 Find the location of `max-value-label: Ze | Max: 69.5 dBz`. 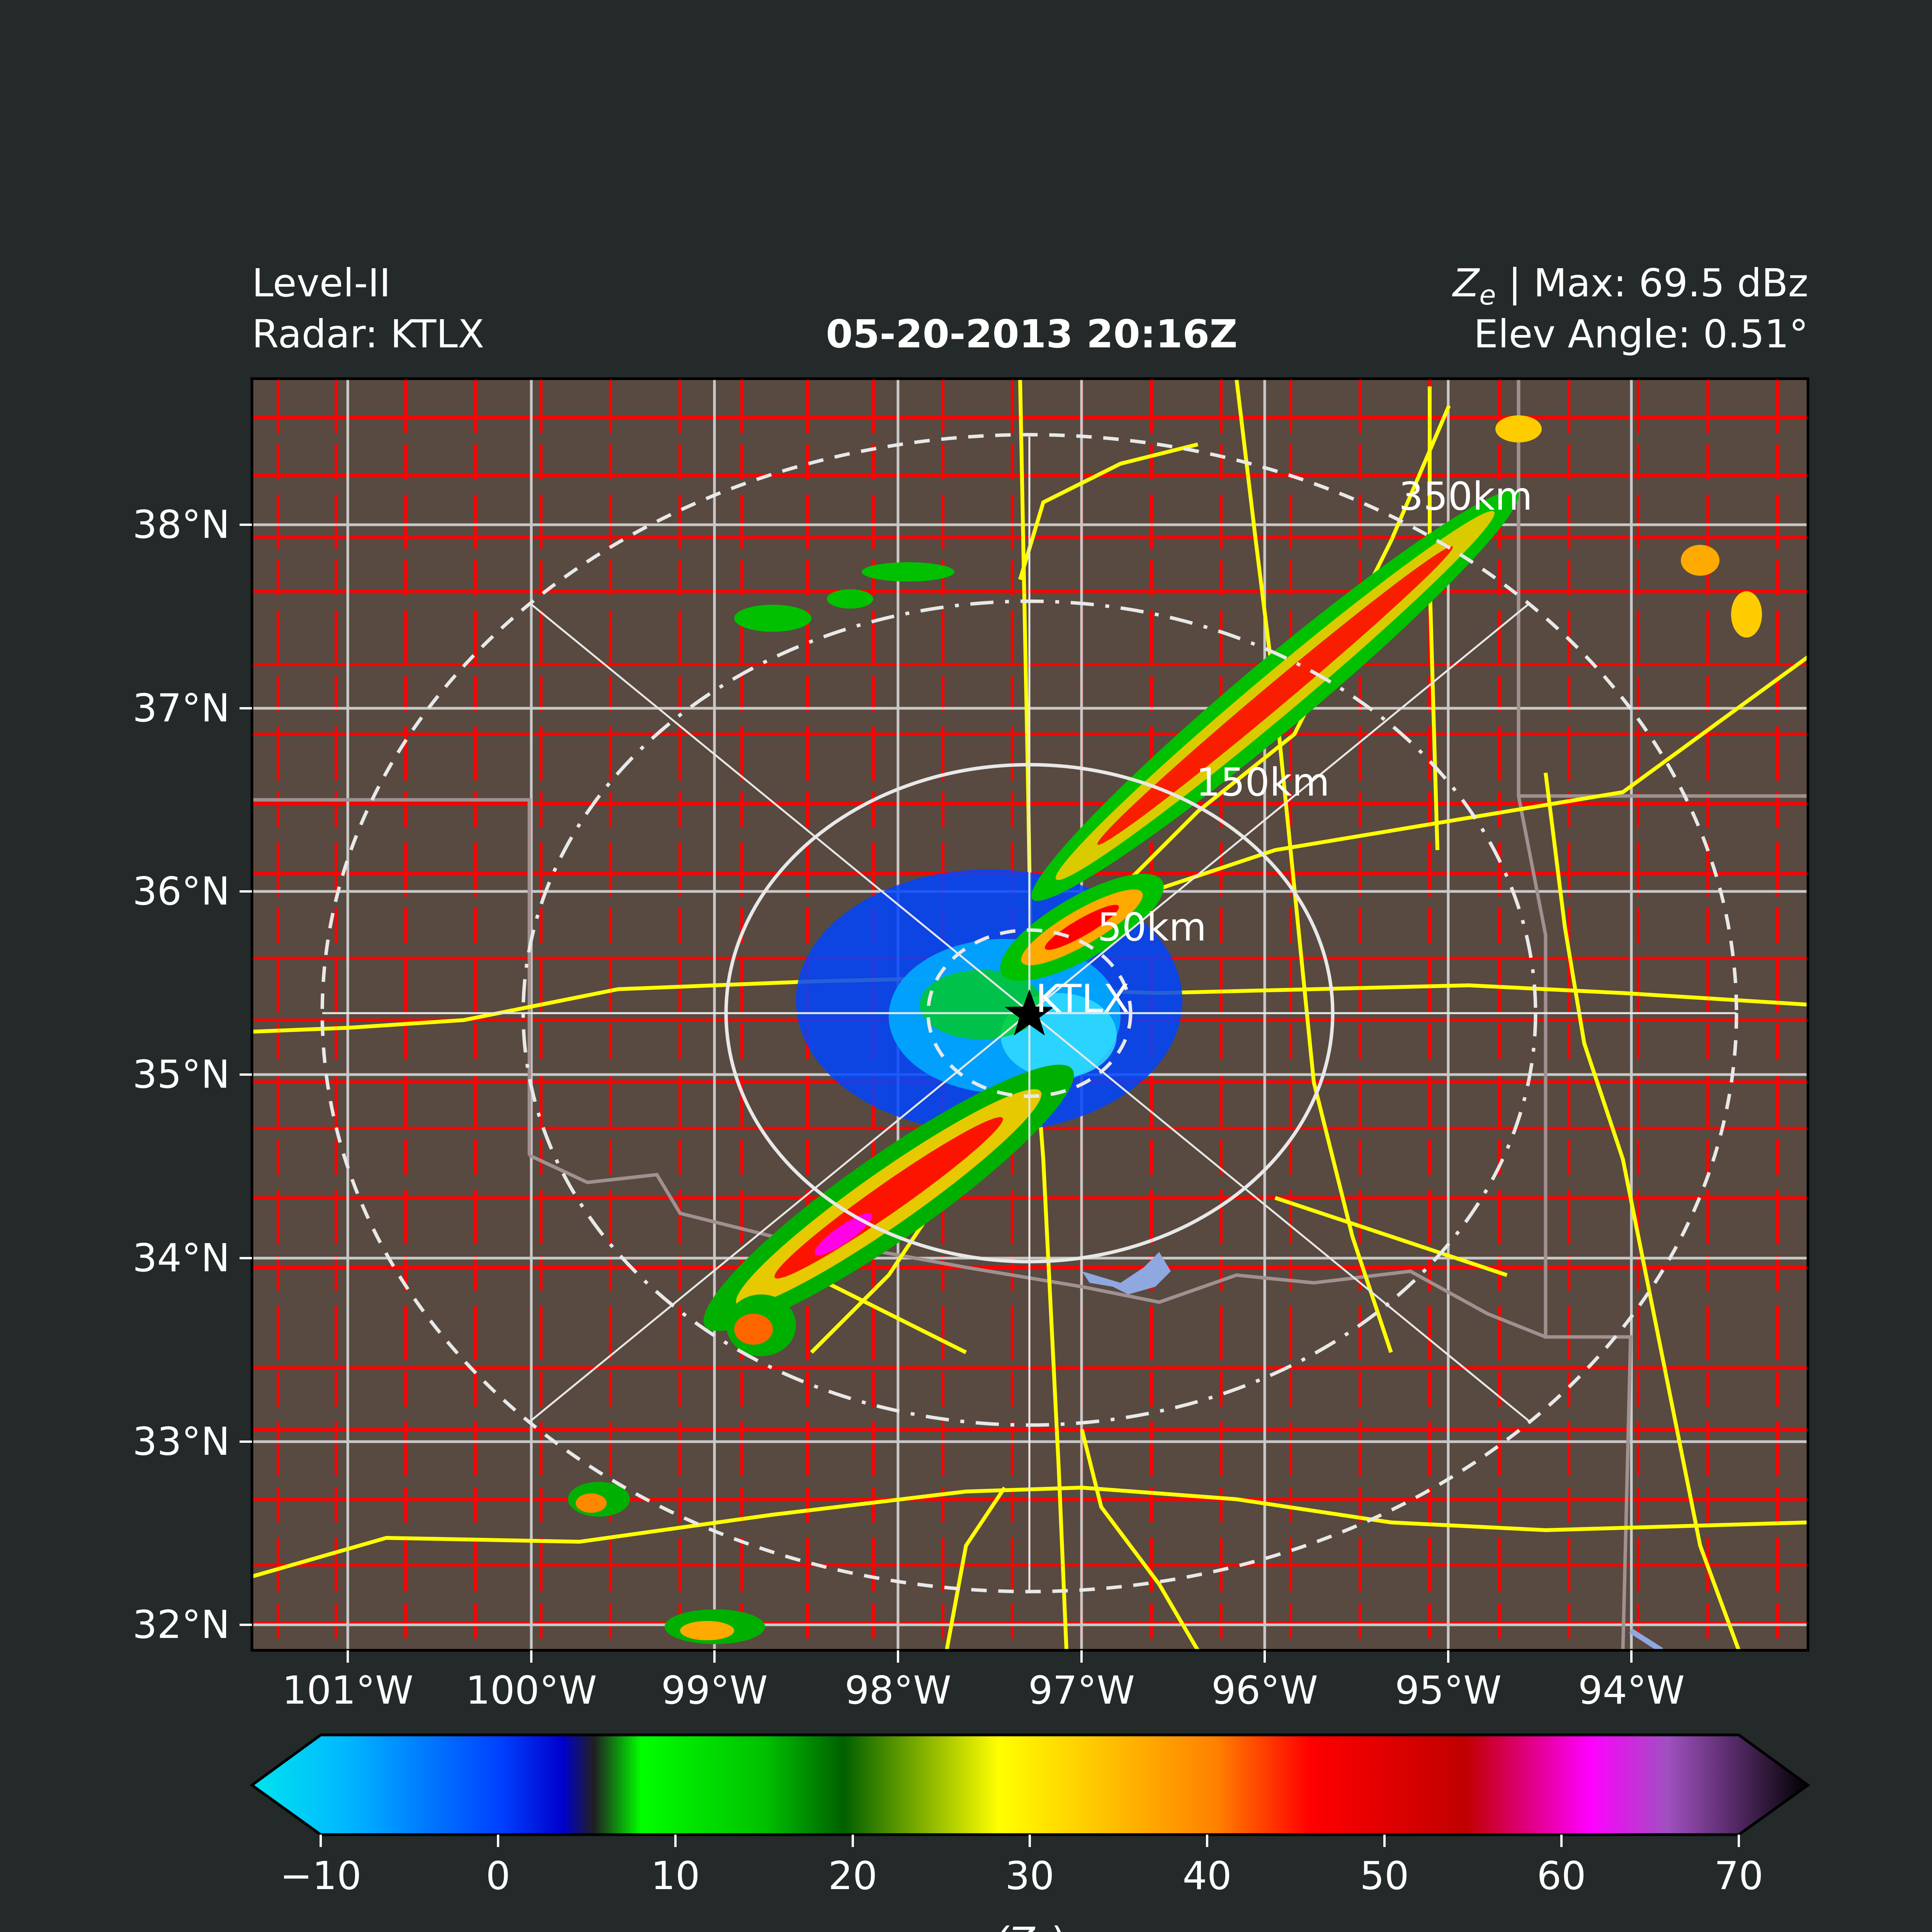

max-value-label: Ze | Max: 69.5 dBz is located at coordinates (1483, 287).